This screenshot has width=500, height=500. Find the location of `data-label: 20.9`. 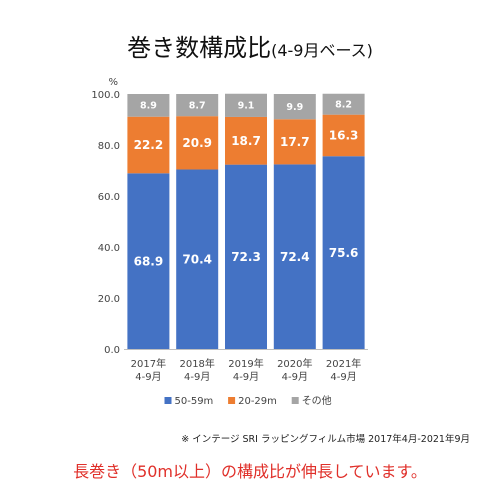

data-label: 20.9 is located at coordinates (197, 143).